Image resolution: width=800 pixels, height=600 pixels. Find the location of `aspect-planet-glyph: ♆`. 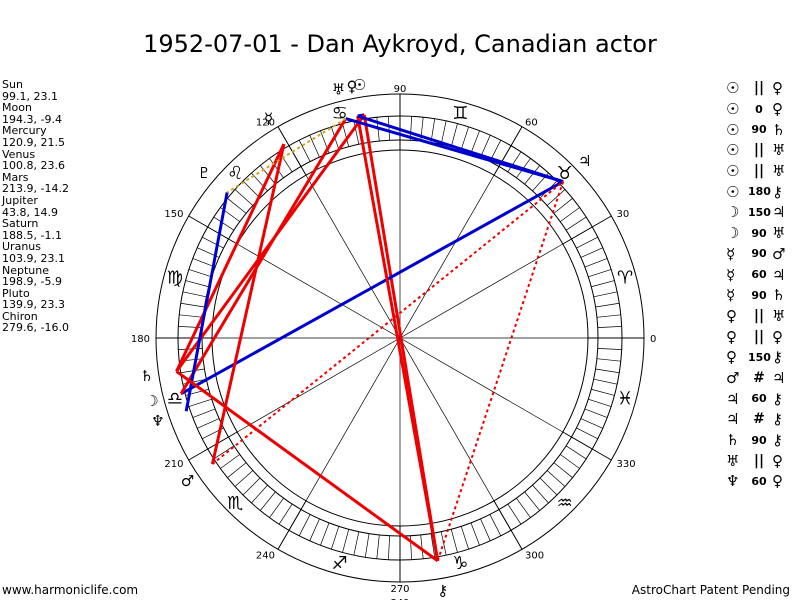

aspect-planet-glyph: ♆ is located at coordinates (733, 481).